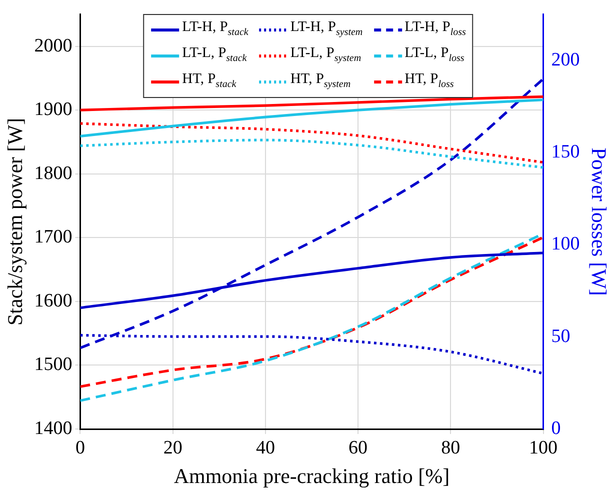  I want to click on y-tick-label: 2000, so click(53, 45).